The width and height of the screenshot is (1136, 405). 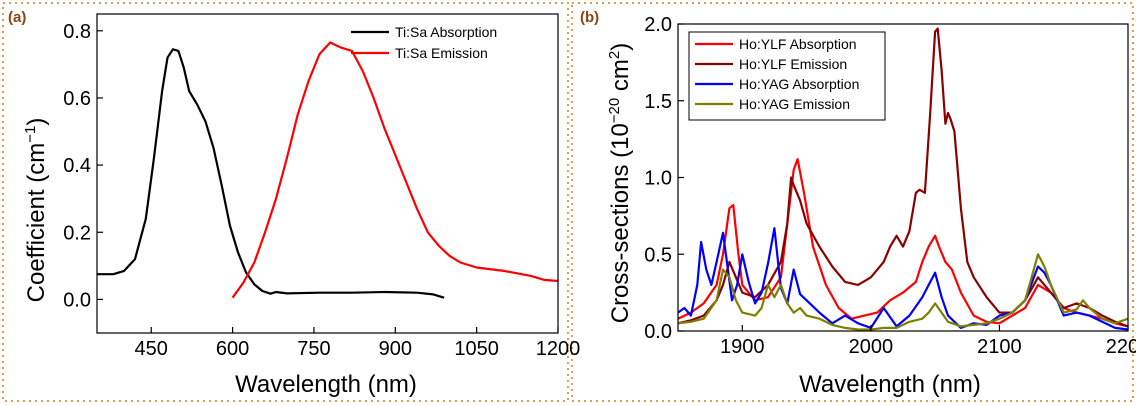 I want to click on legend-entry-label: Ho:YAG Emission, so click(x=794, y=104).